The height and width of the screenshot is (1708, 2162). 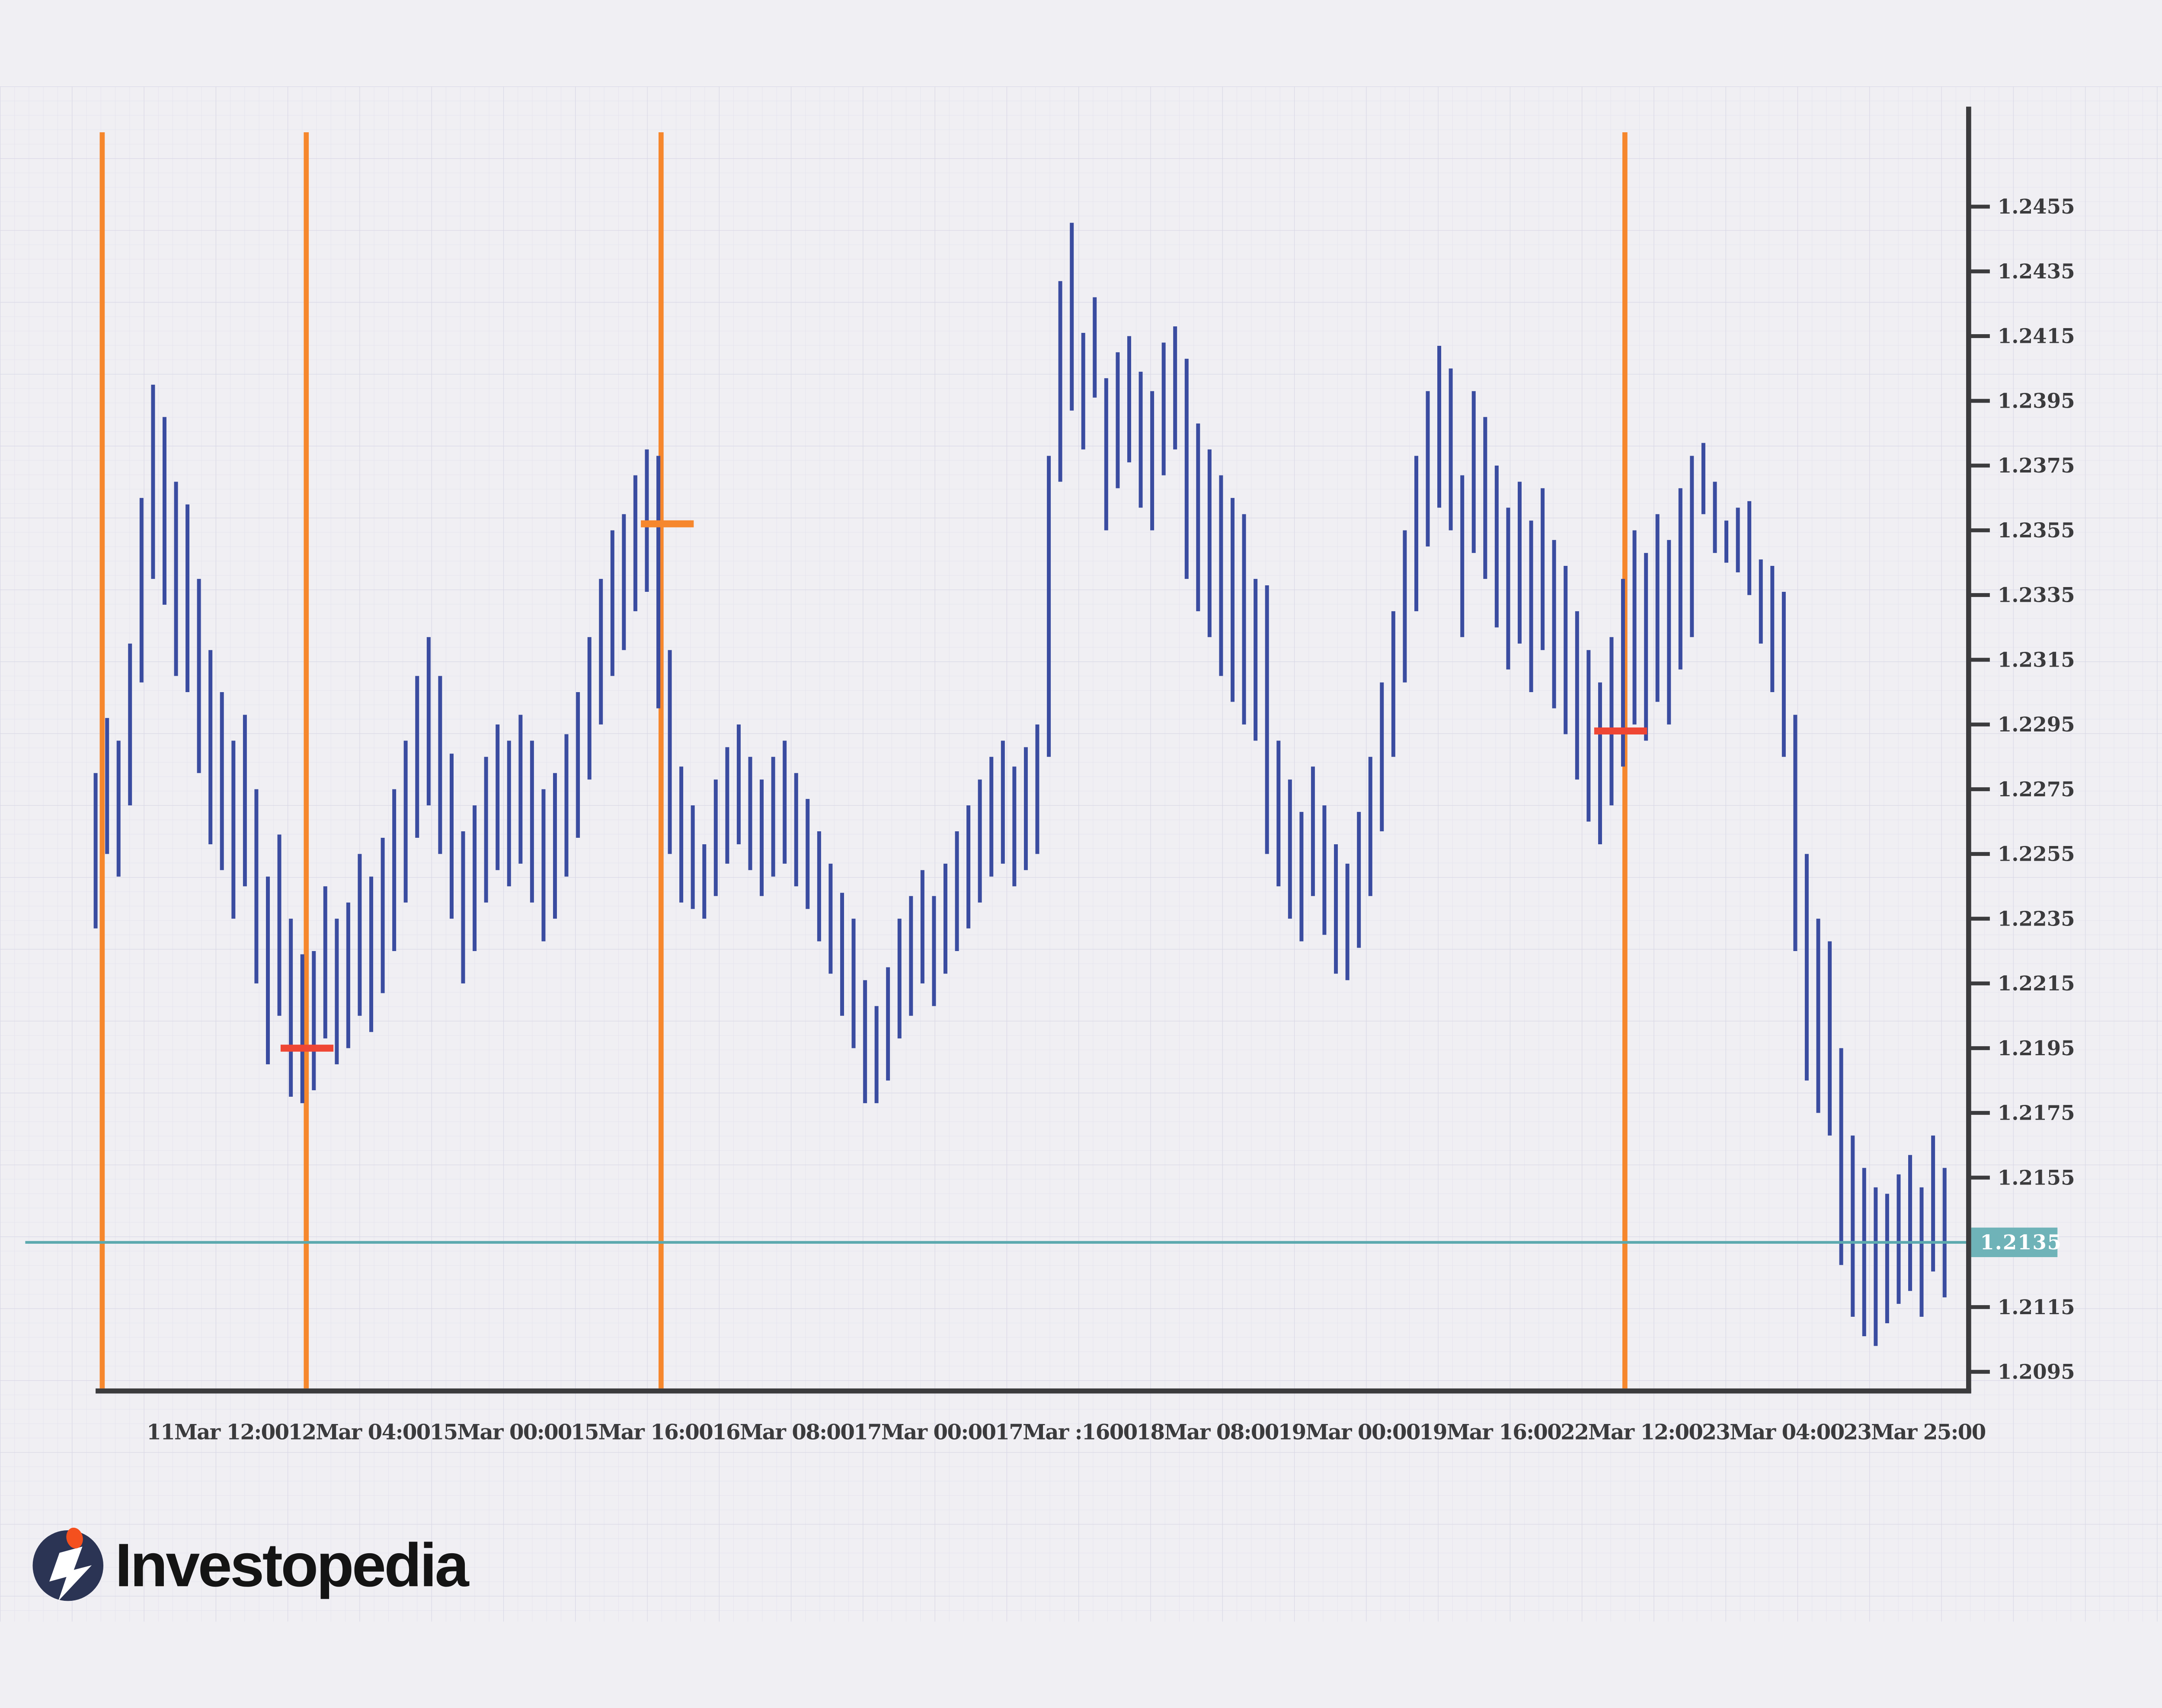 I want to click on x-axis-label: 23Mar 25:00, so click(x=1914, y=1432).